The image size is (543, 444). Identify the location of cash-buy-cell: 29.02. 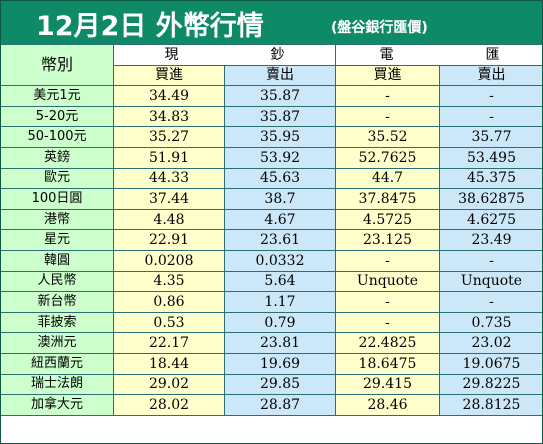
(169, 384).